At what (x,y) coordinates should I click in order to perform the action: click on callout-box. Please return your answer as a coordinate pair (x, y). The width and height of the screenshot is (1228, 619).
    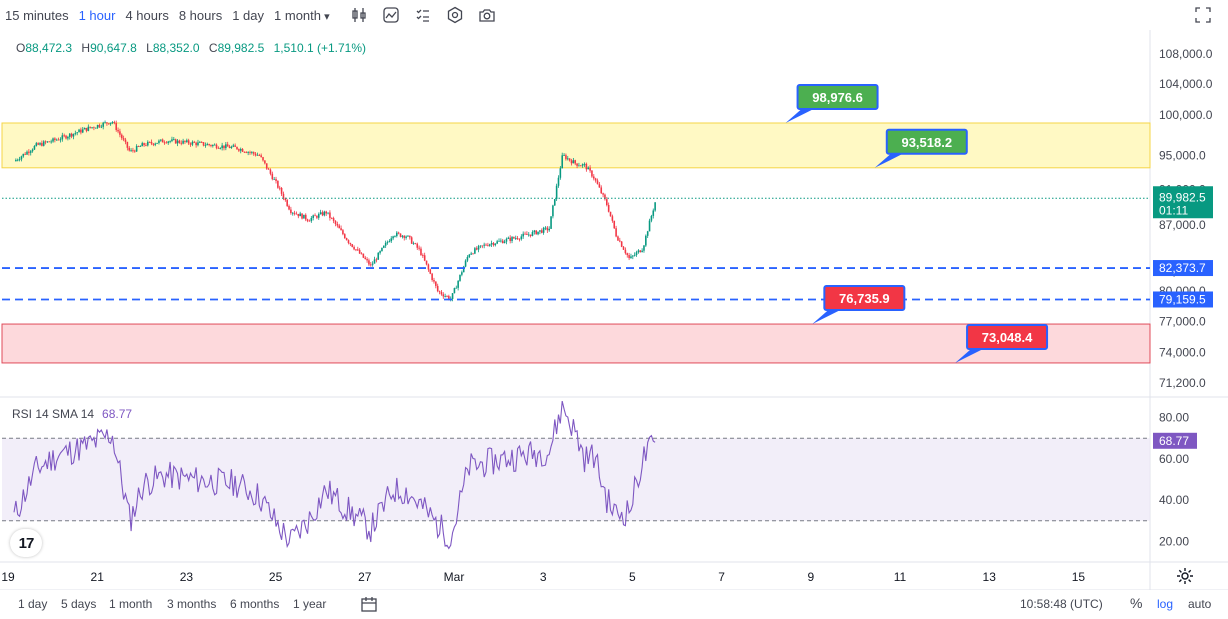
    Looking at the image, I should click on (926, 141).